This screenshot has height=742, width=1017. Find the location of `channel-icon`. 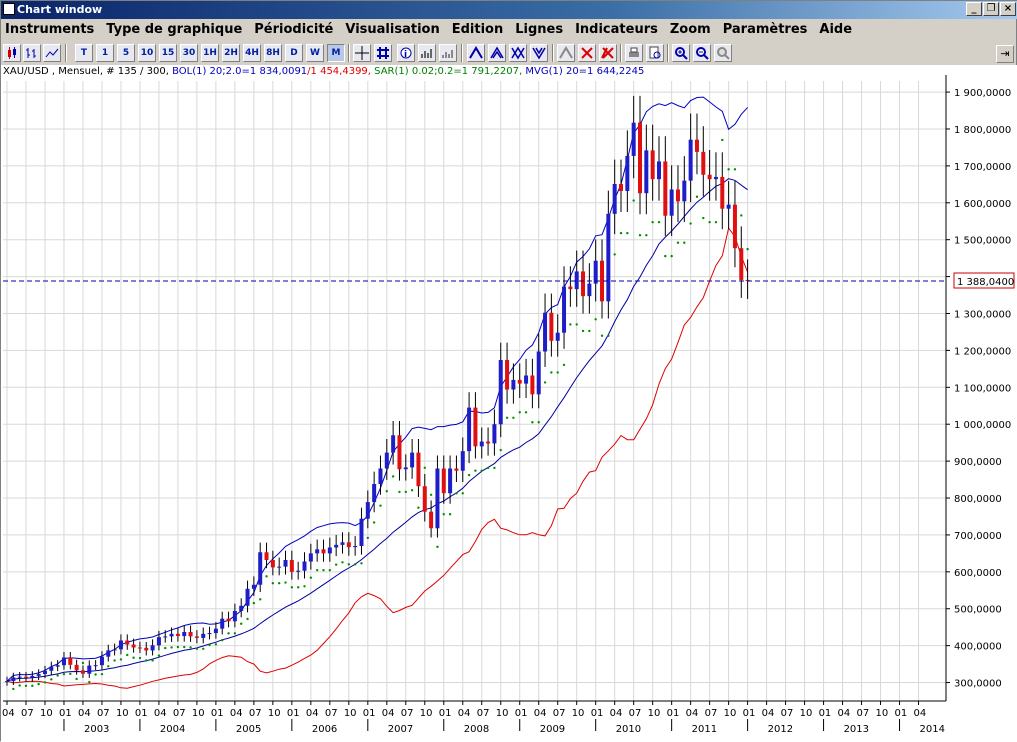

channel-icon is located at coordinates (497, 53).